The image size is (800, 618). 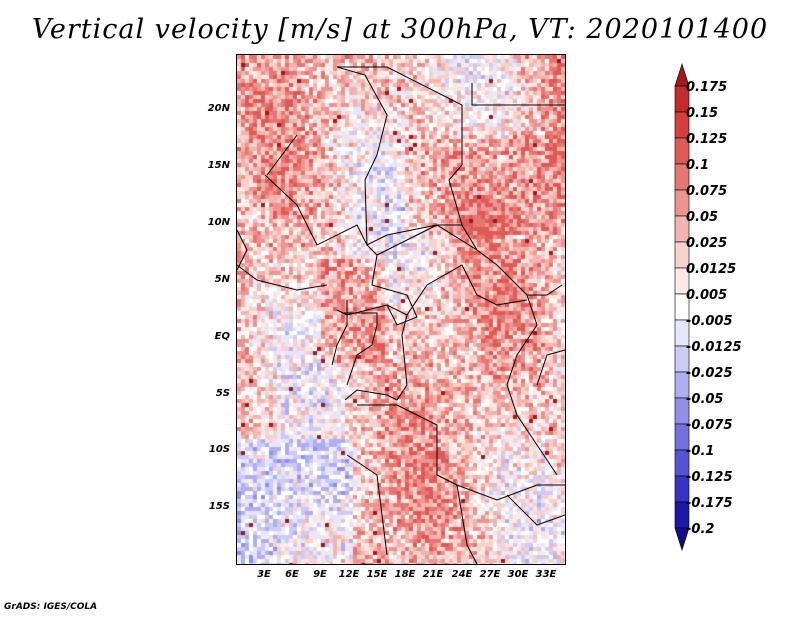 What do you see at coordinates (222, 279) in the screenshot?
I see `lat-tick-label: 5N` at bounding box center [222, 279].